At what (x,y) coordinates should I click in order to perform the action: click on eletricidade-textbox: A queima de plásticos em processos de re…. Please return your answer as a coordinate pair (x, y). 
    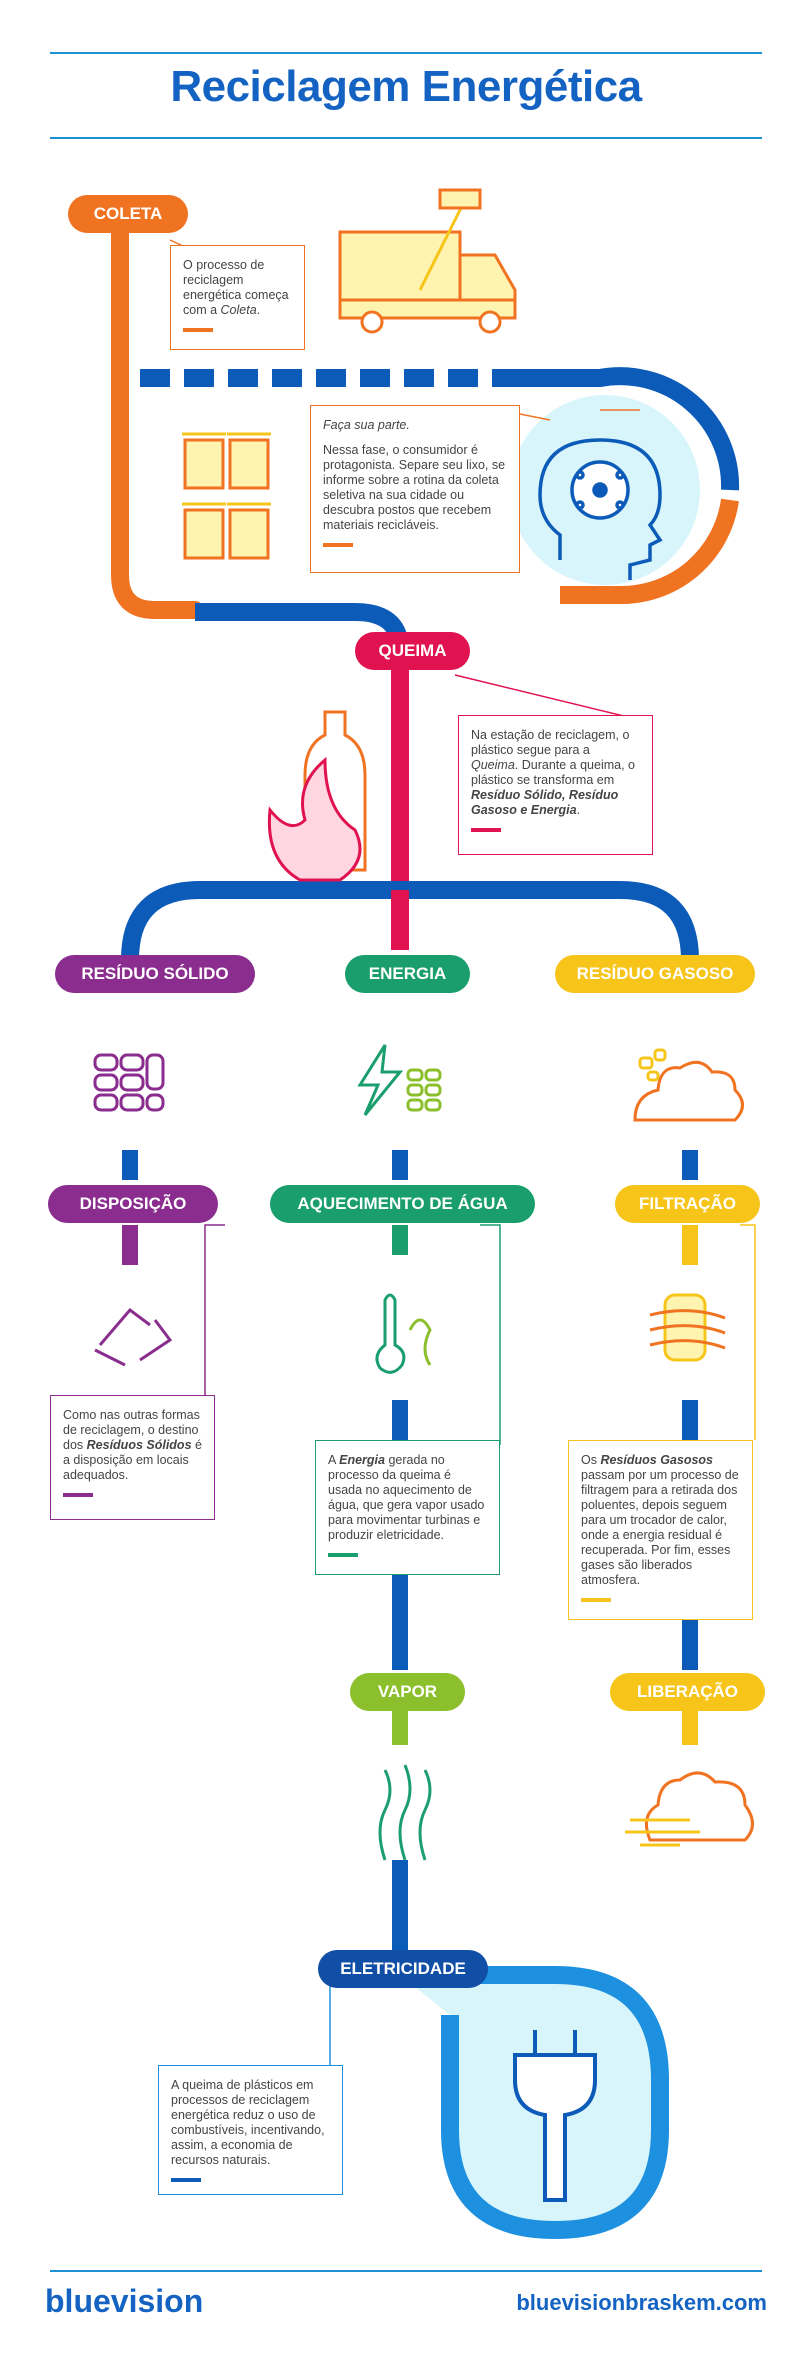
    Looking at the image, I should click on (250, 2130).